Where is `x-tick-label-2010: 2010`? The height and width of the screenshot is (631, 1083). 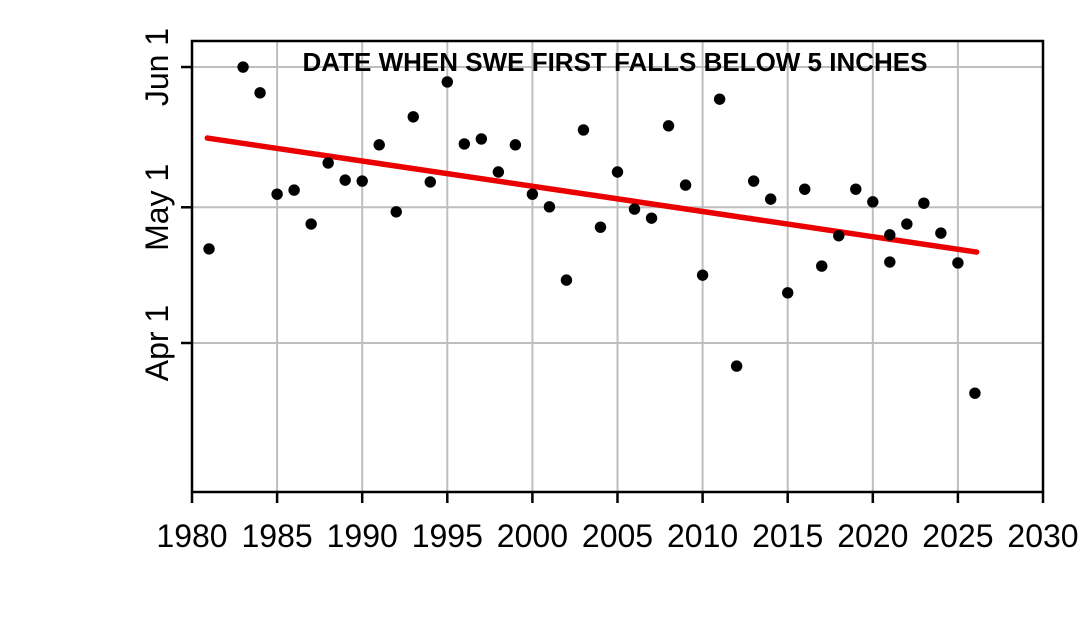 x-tick-label-2010: 2010 is located at coordinates (702, 536).